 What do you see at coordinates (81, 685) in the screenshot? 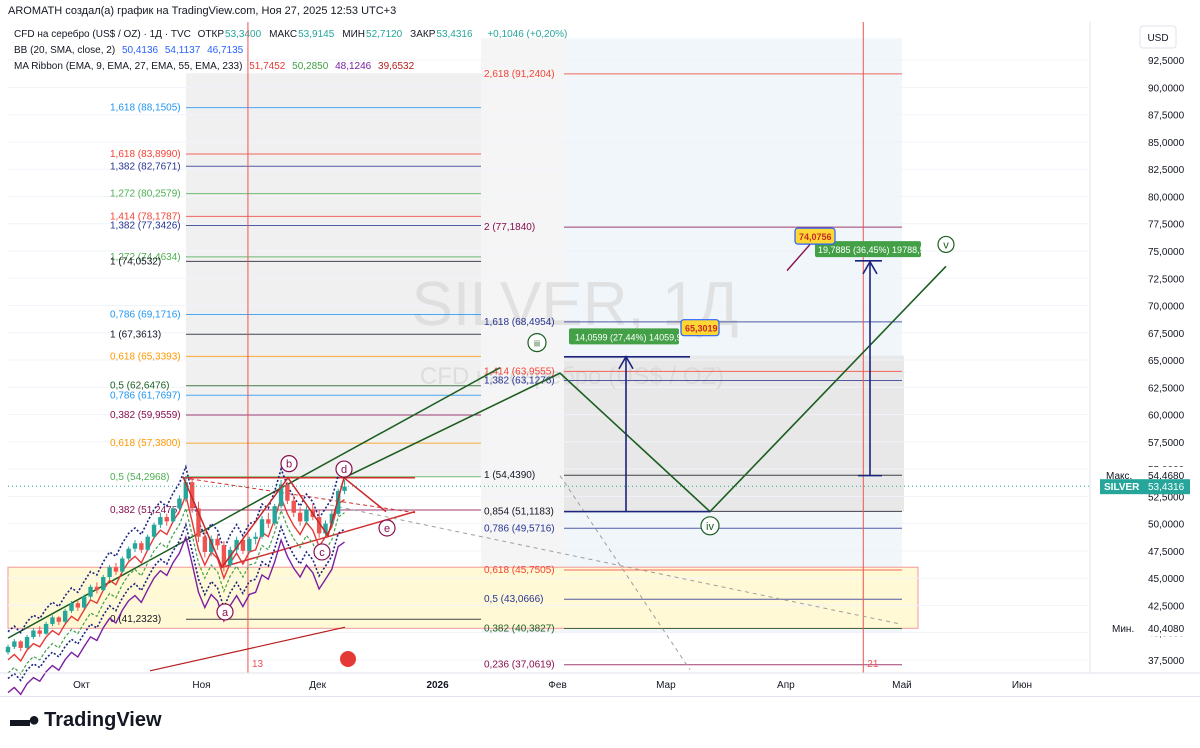
I see `time-tick-label: Окт` at bounding box center [81, 685].